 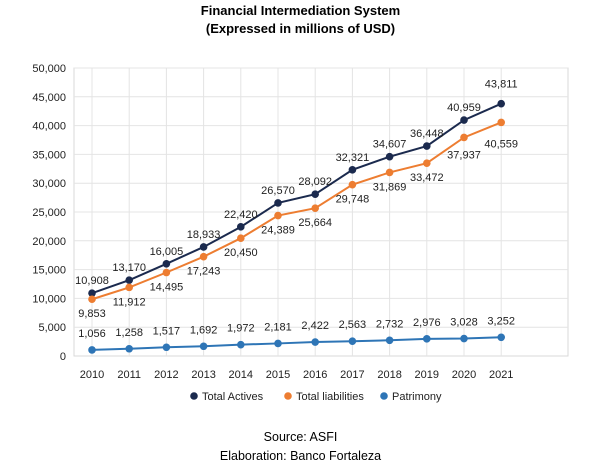 What do you see at coordinates (464, 108) in the screenshot?
I see `data-label-total-actives: 40,959` at bounding box center [464, 108].